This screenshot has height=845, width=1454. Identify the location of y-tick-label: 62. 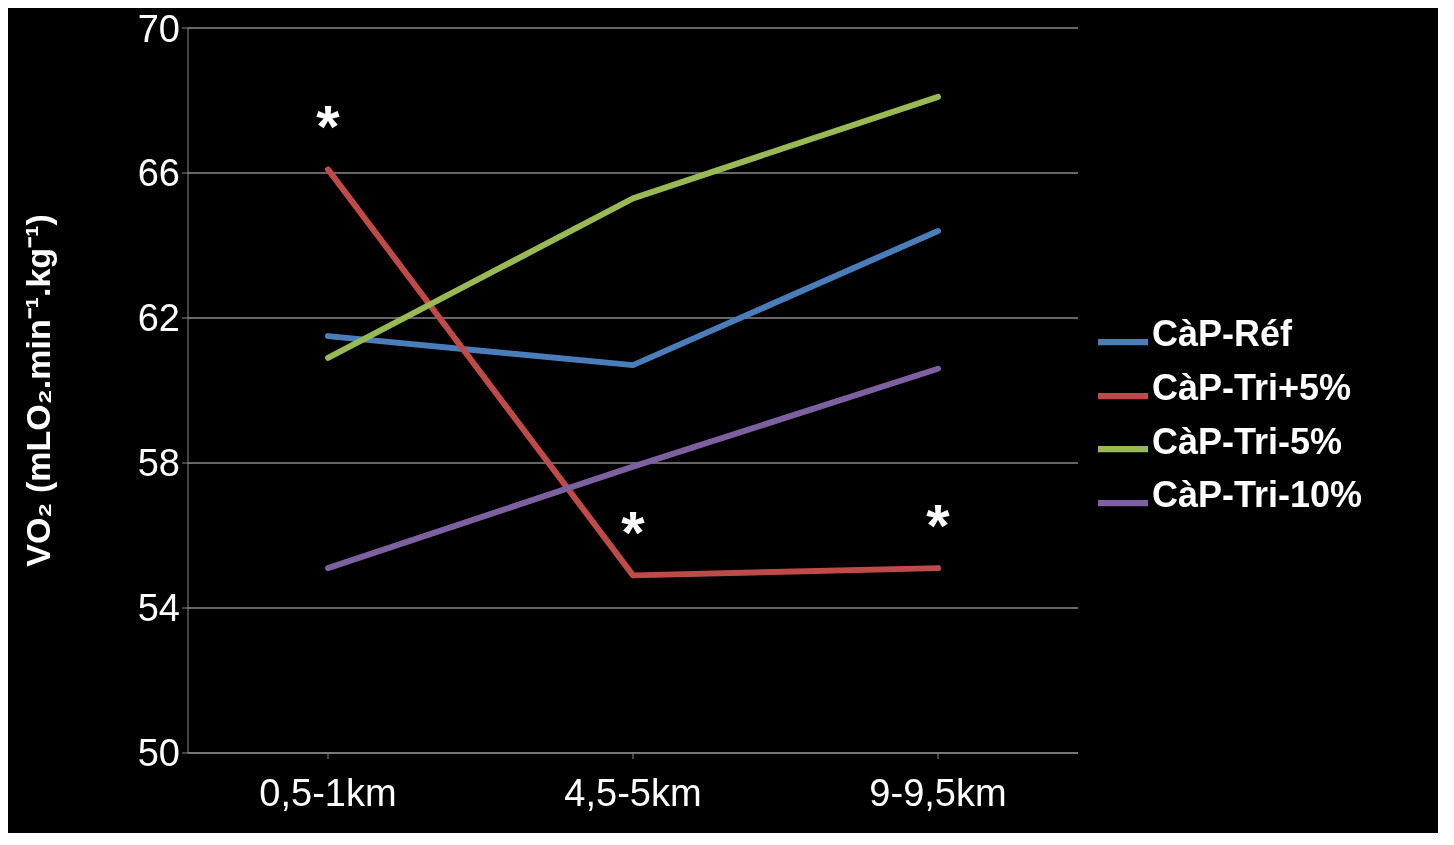
(158, 318).